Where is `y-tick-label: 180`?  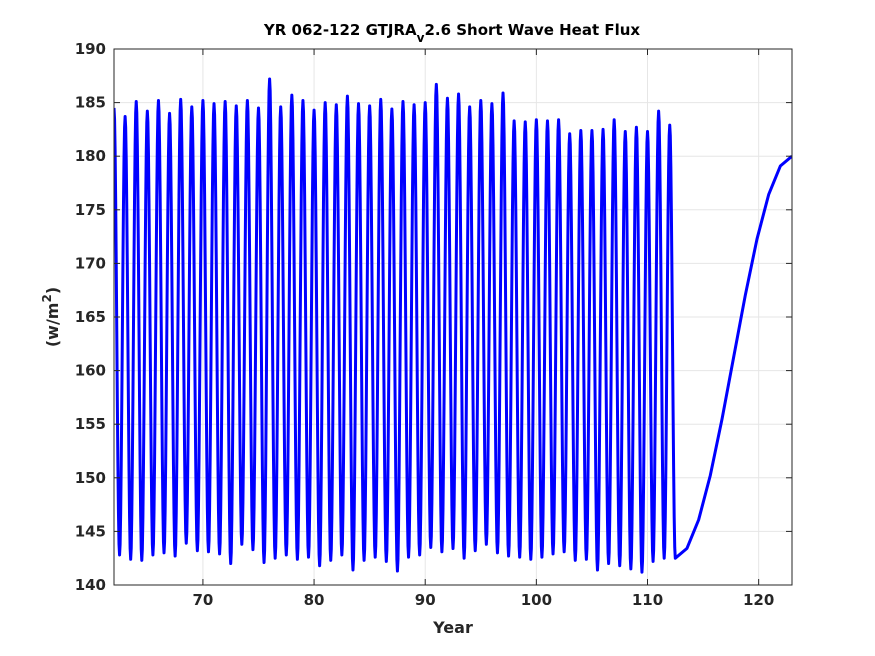 y-tick-label: 180 is located at coordinates (90, 156).